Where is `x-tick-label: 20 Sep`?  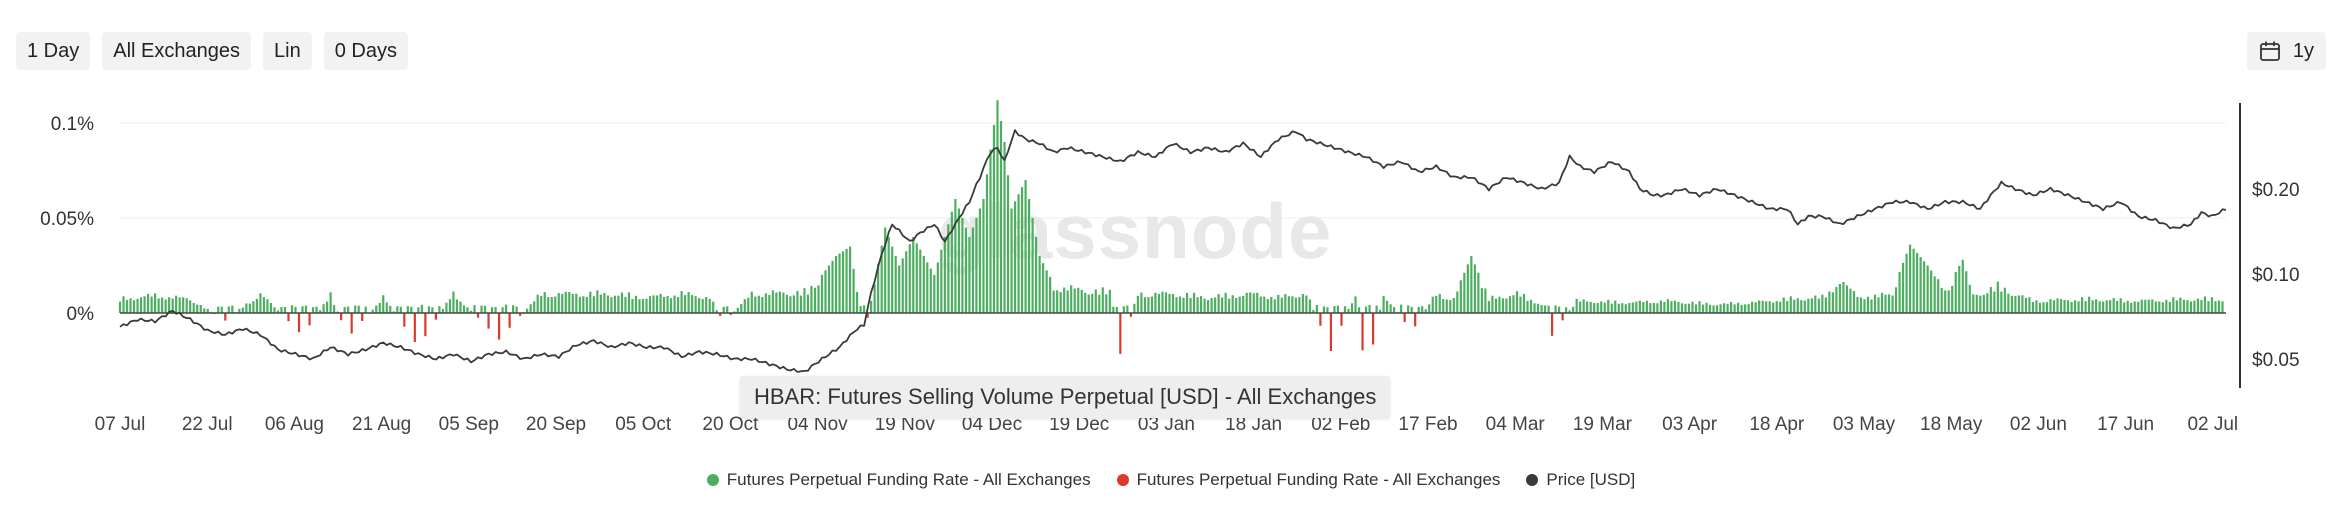
x-tick-label: 20 Sep is located at coordinates (556, 424).